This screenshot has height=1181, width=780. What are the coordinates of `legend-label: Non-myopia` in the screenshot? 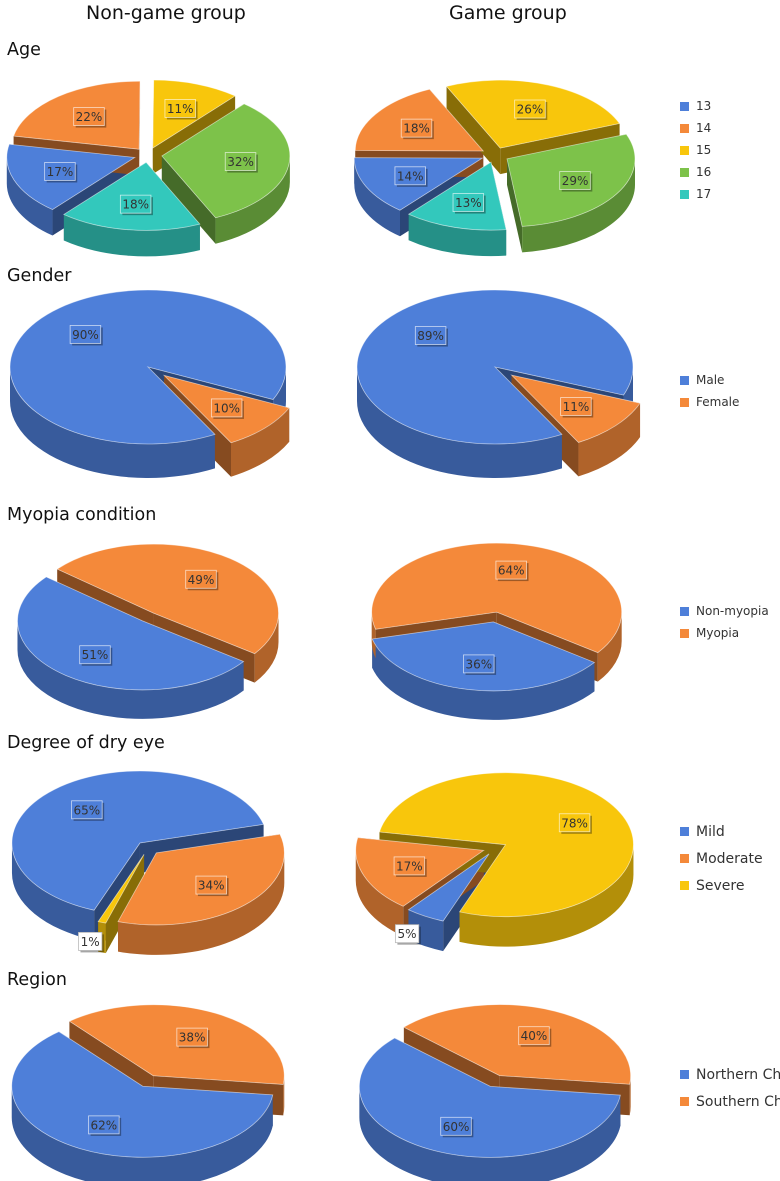 It's located at (732, 611).